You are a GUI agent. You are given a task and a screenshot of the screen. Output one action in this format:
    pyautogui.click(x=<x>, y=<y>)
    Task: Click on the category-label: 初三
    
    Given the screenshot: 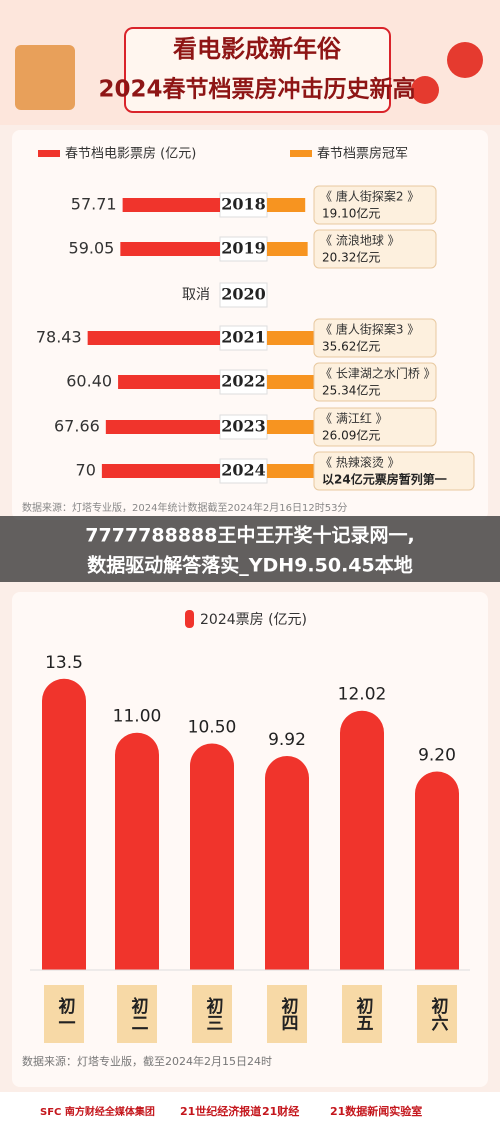 What is the action you would take?
    pyautogui.click(x=213, y=1013)
    